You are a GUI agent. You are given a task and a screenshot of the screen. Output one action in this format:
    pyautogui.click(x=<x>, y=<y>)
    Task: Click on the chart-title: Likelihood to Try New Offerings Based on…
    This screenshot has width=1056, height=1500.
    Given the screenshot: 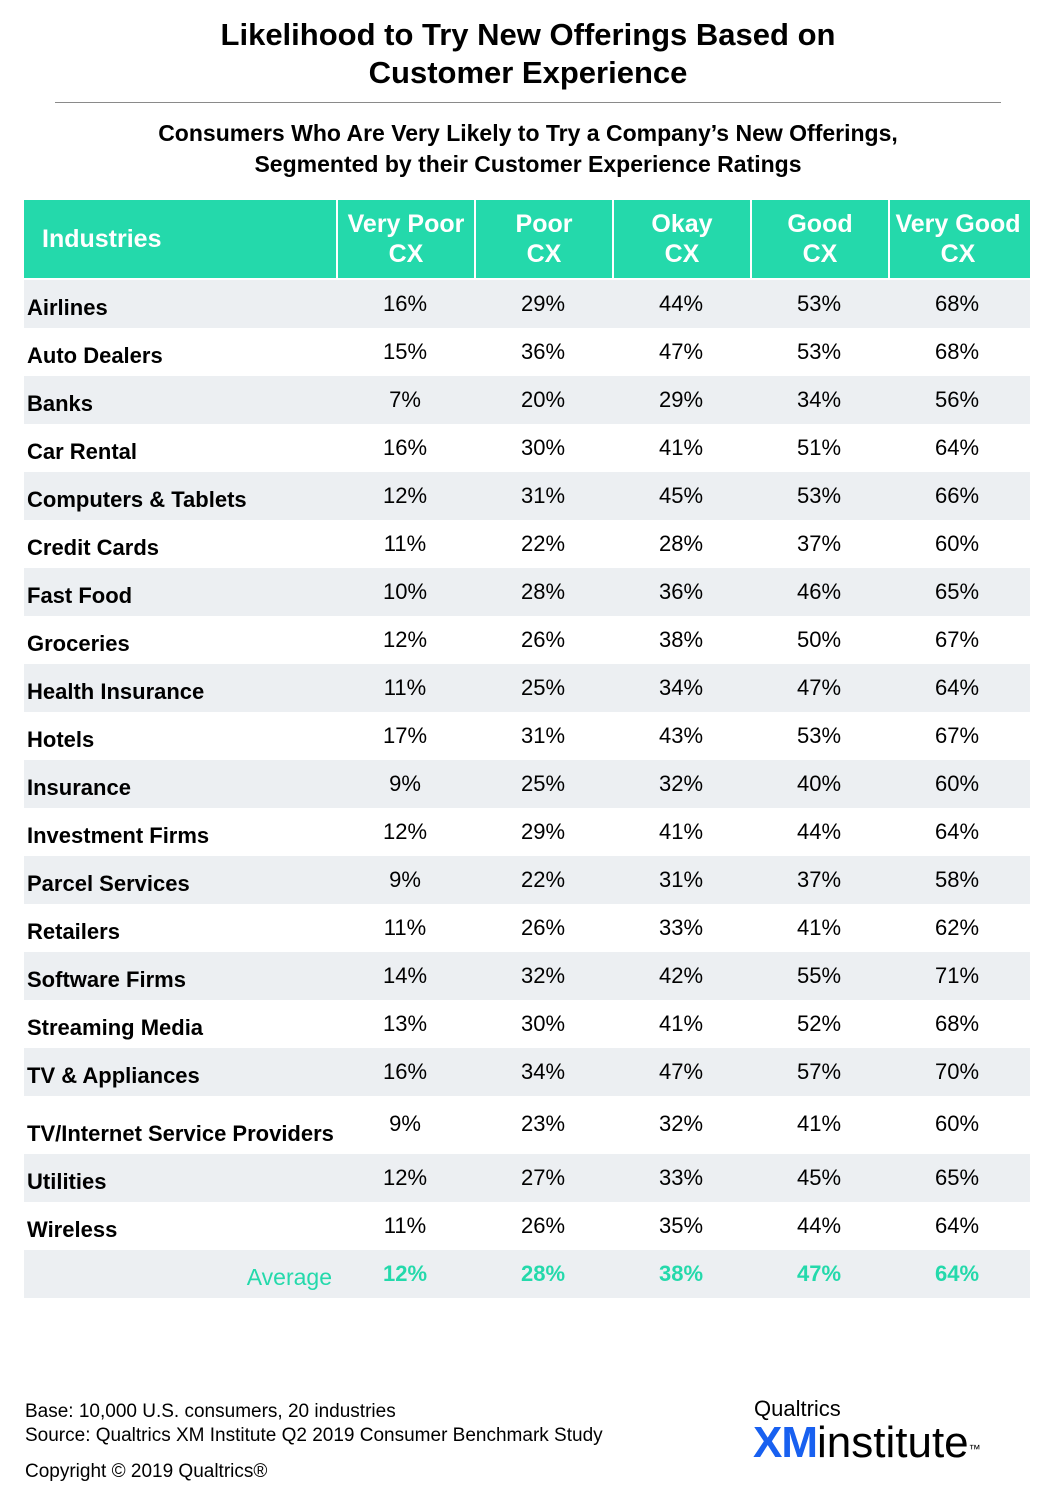 What is the action you would take?
    pyautogui.click(x=528, y=54)
    